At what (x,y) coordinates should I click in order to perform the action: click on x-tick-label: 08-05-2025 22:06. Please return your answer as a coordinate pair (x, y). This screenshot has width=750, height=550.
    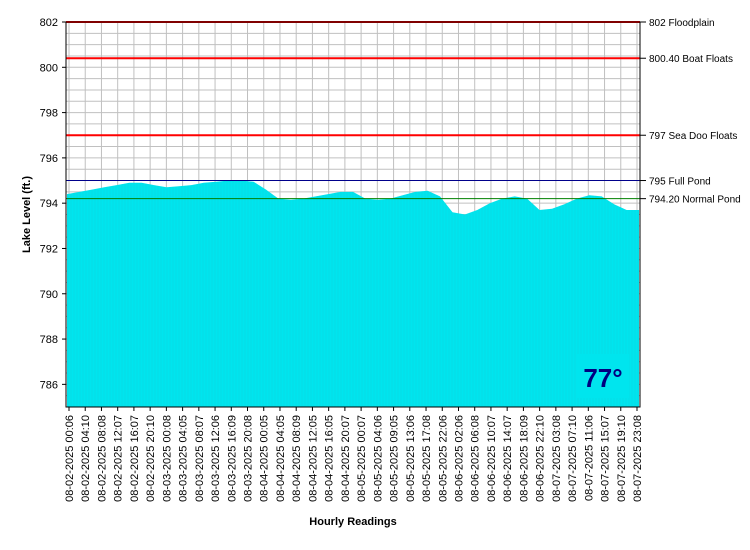
    Looking at the image, I should click on (443, 458).